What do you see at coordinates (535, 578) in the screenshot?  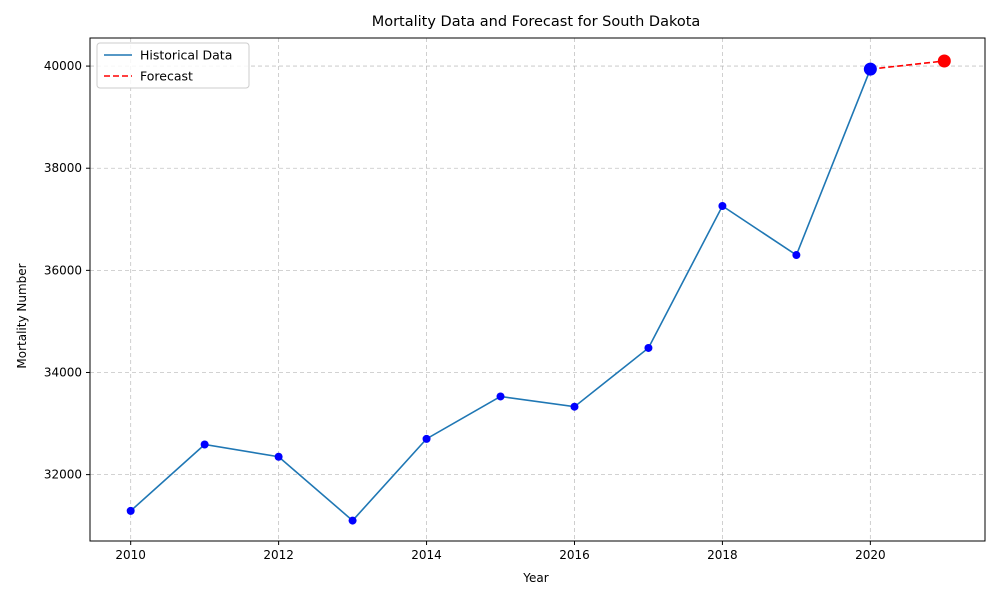 I see `x-axis-title: Year` at bounding box center [535, 578].